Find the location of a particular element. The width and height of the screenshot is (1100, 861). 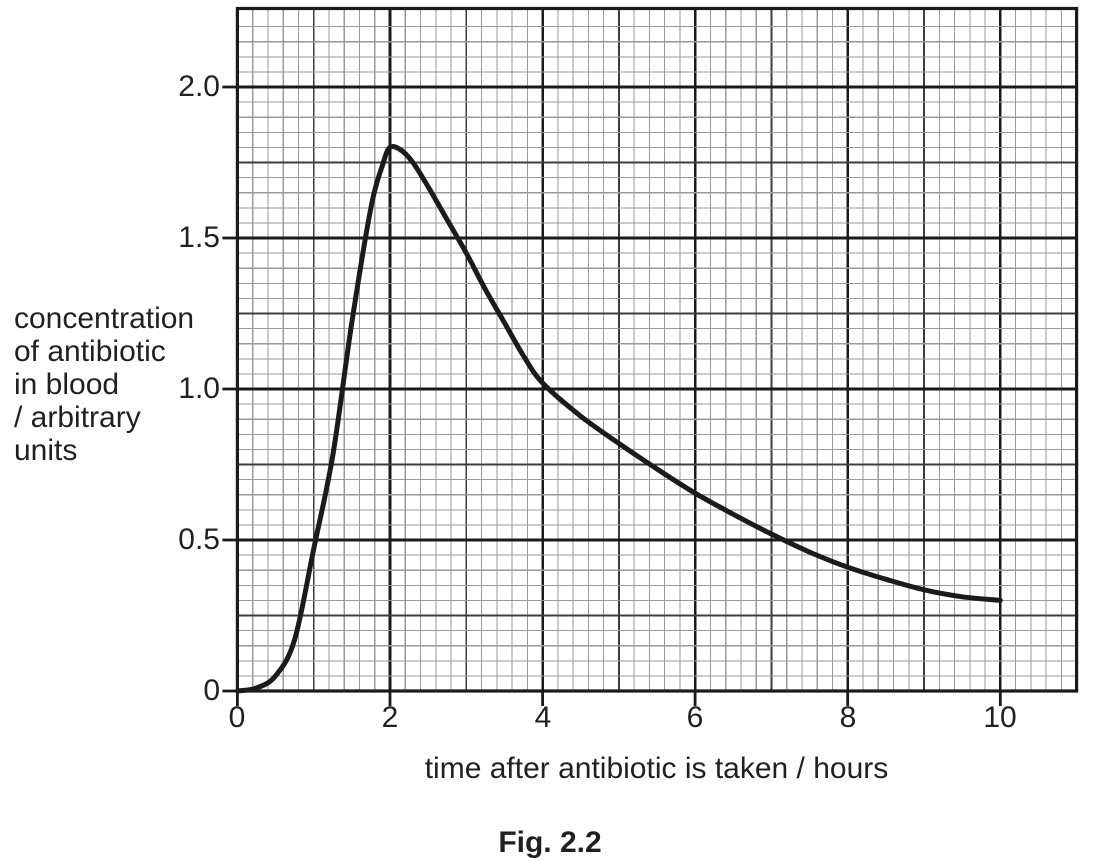

x-axis-title: time after antibiotic is taken / hours is located at coordinates (656, 768).